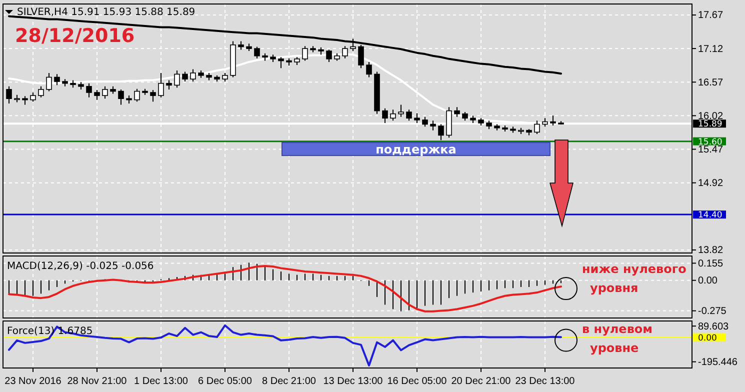  I want to click on y-tick-label: 17.67, so click(711, 16).